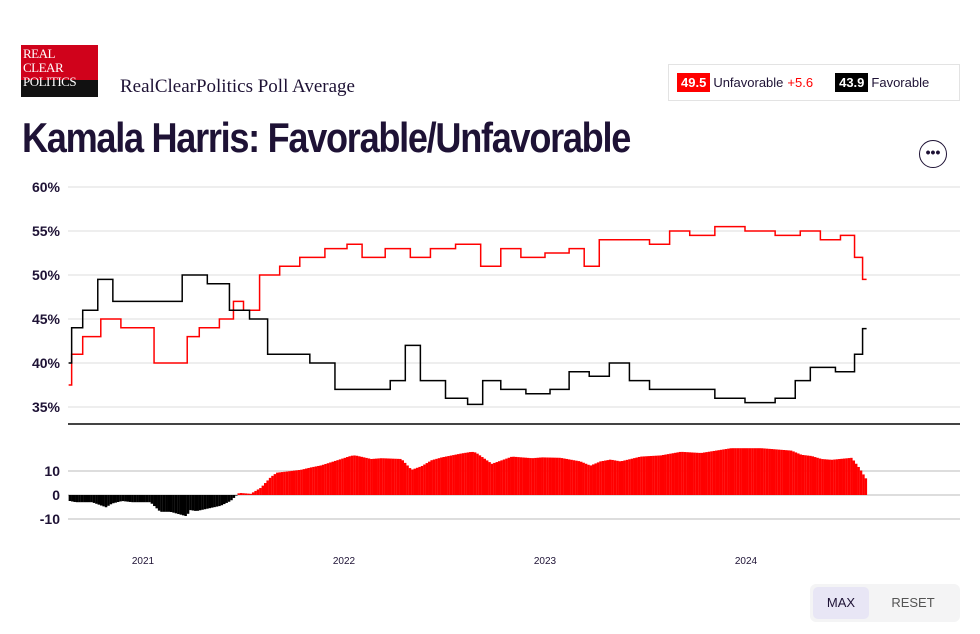  Describe the element at coordinates (344, 561) in the screenshot. I see `x-tick-label: 2022` at that location.